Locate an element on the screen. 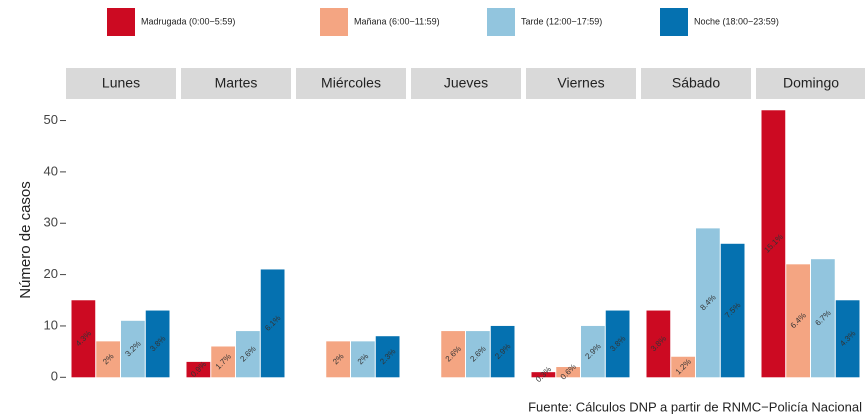  legend-label: Tarde (12:00−17:59) is located at coordinates (561, 21).